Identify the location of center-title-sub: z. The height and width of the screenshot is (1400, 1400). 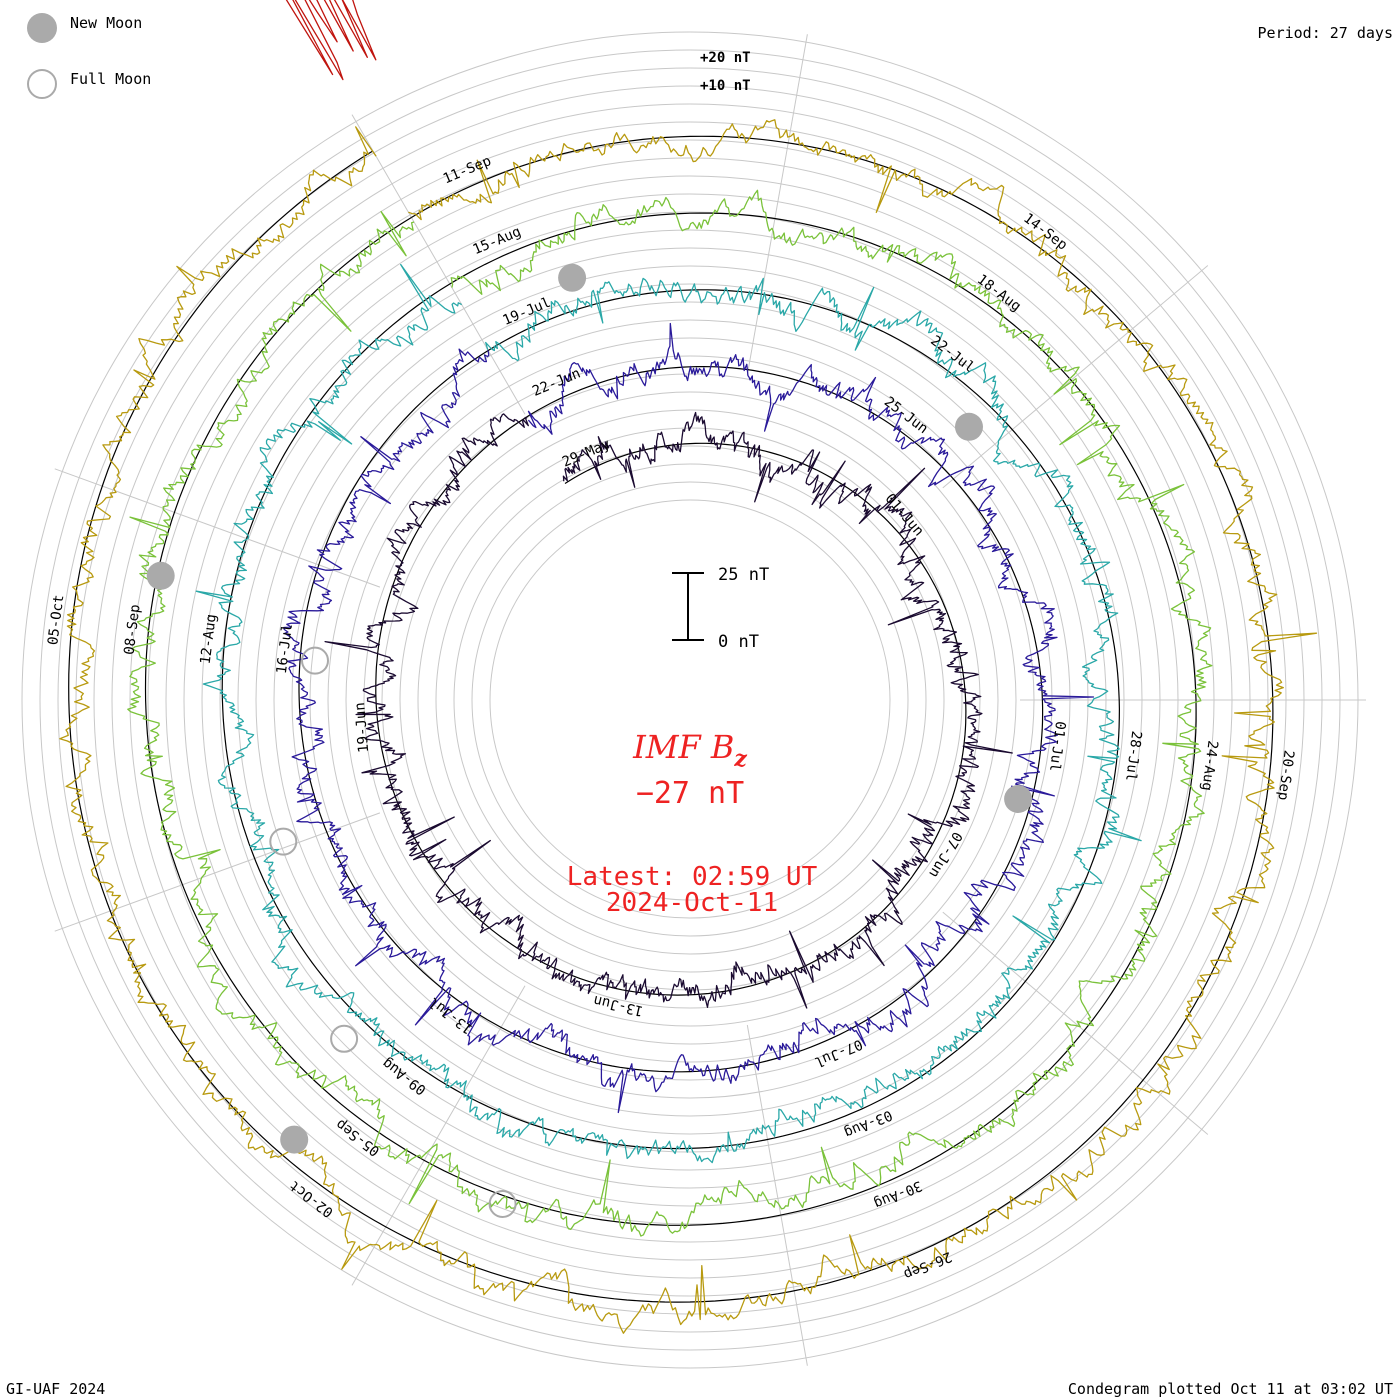
(740, 759).